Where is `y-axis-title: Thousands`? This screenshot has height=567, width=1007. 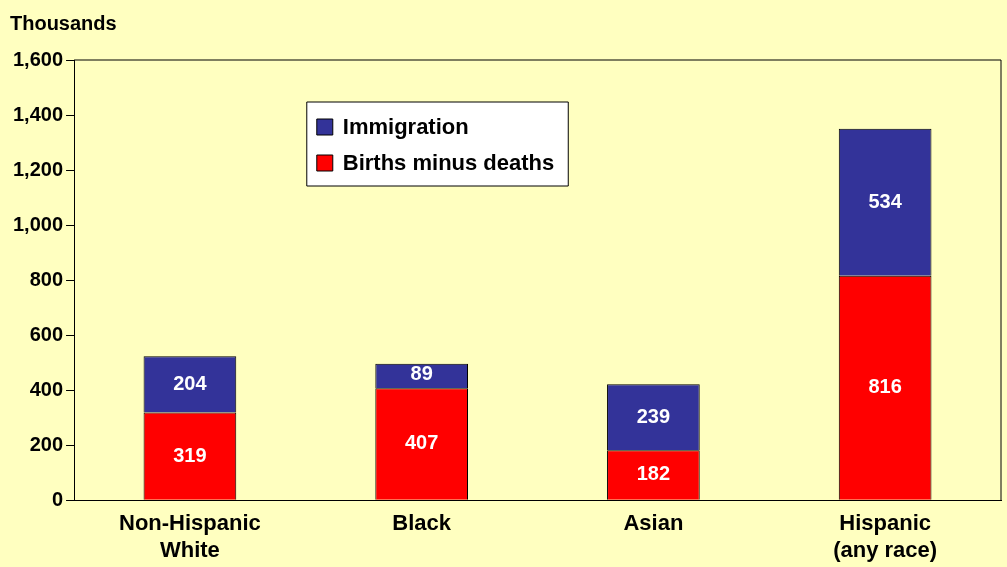
y-axis-title: Thousands is located at coordinates (63, 22).